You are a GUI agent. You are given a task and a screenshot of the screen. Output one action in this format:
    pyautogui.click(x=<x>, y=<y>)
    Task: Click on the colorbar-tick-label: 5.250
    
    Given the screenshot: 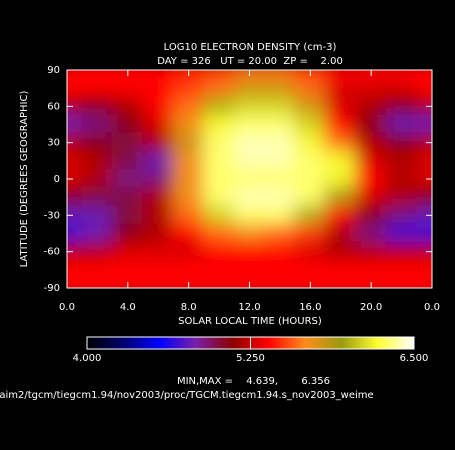 What is the action you would take?
    pyautogui.click(x=250, y=358)
    